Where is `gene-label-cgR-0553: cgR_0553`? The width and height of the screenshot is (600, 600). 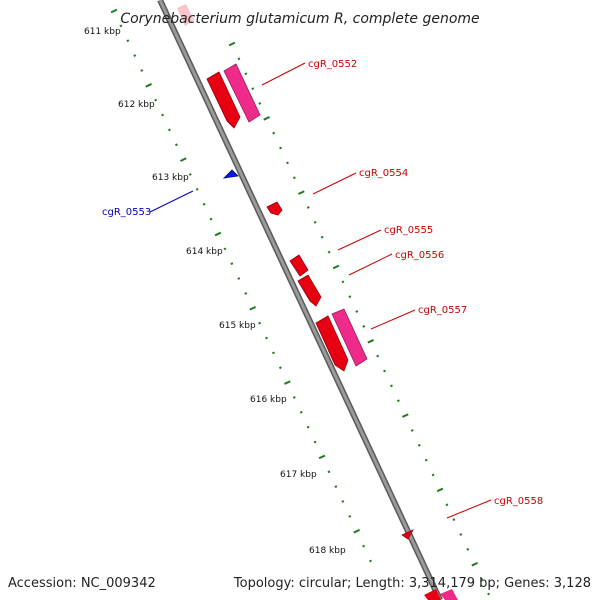 gene-label-cgR-0553: cgR_0553 is located at coordinates (126, 212).